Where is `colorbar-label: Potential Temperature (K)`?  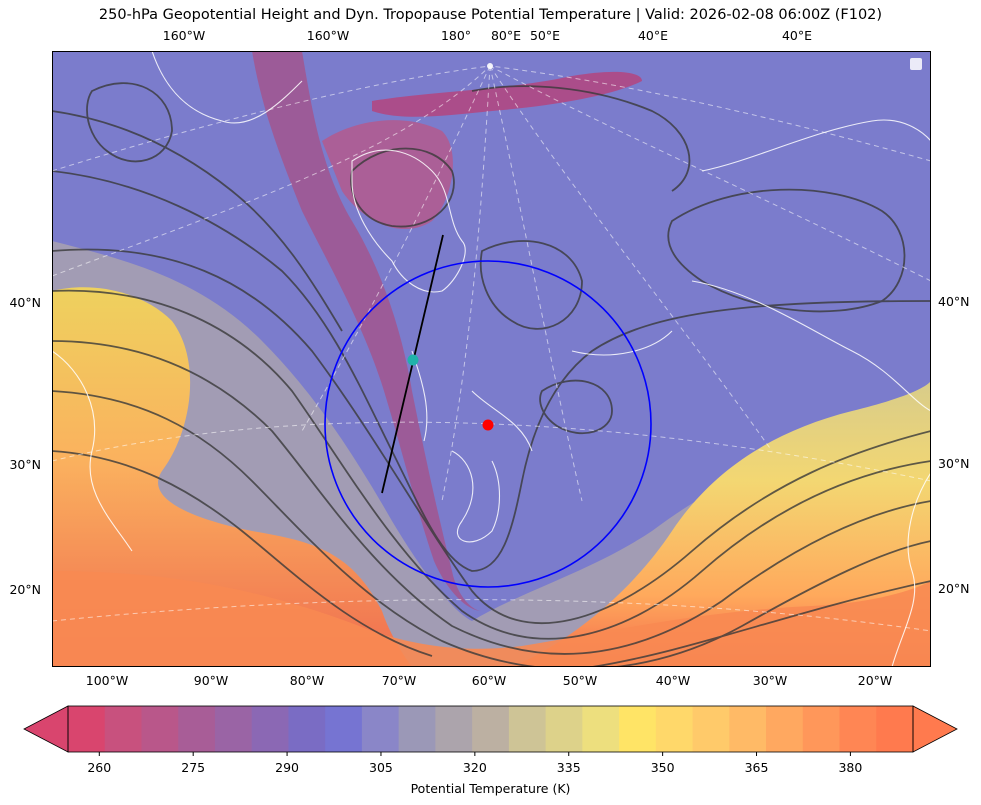
colorbar-label: Potential Temperature (K) is located at coordinates (490, 788).